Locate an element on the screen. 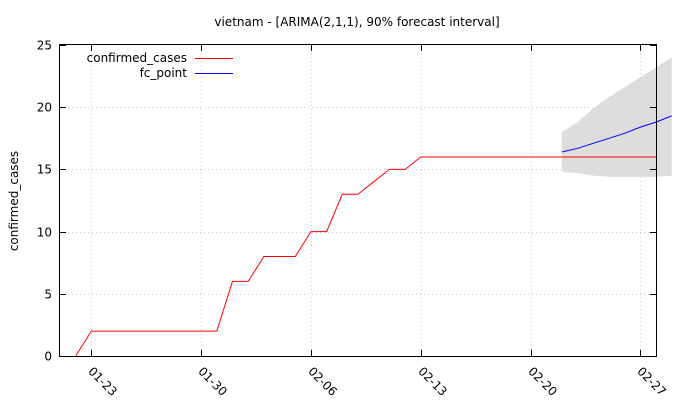 This screenshot has width=680, height=400. y-tick-label: 25 is located at coordinates (44, 46).